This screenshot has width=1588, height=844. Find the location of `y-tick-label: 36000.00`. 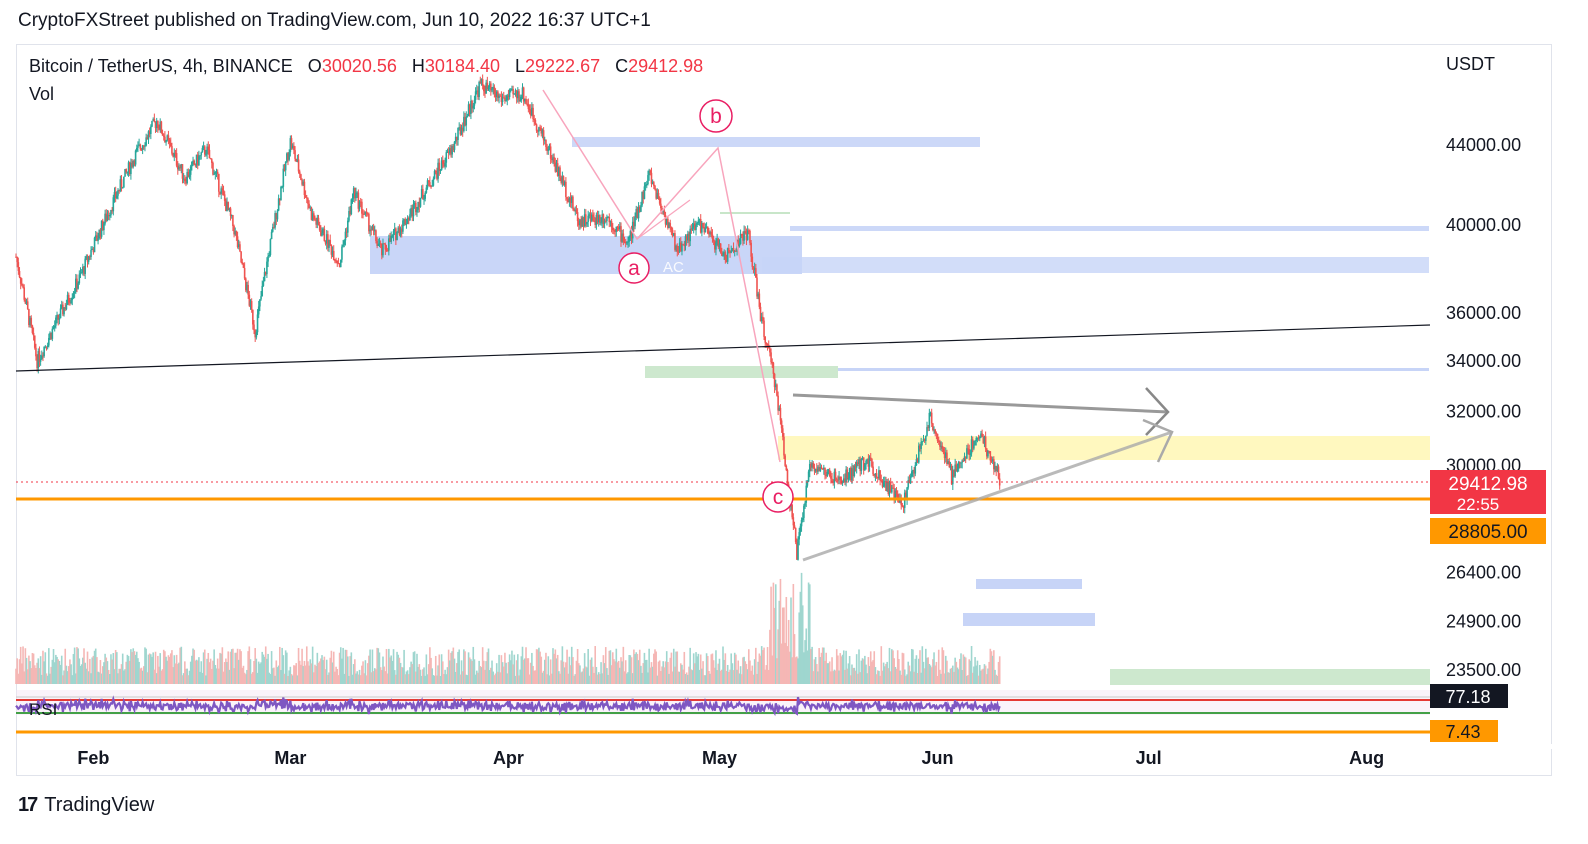

y-tick-label: 36000.00 is located at coordinates (1483, 313).